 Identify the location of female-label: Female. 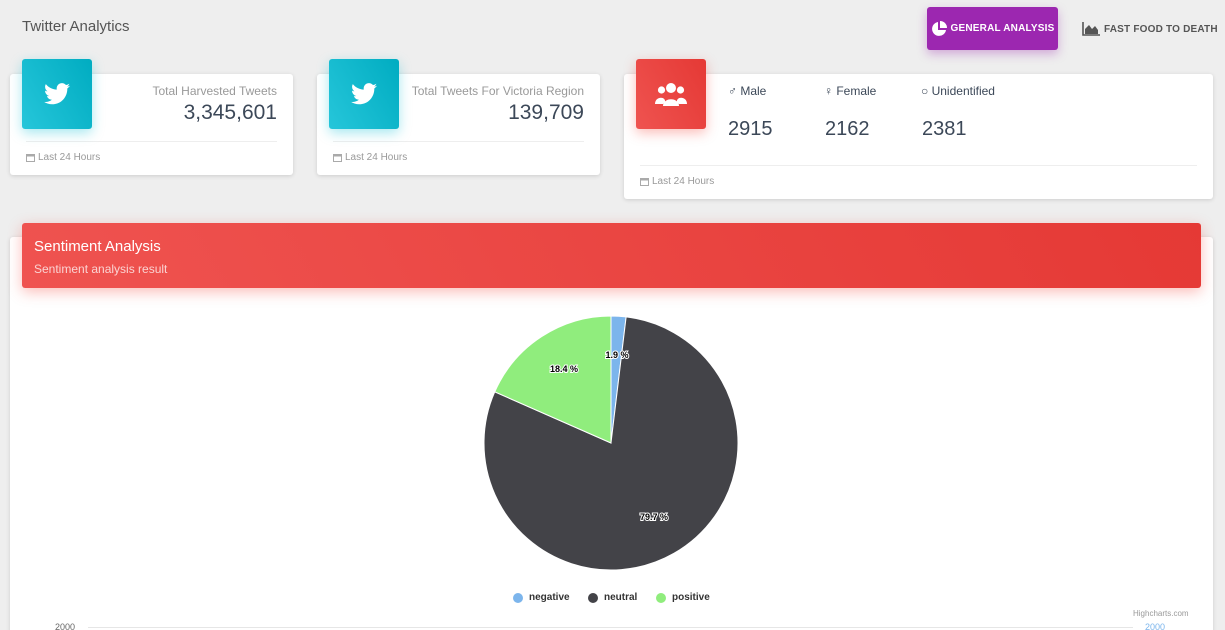
(856, 91).